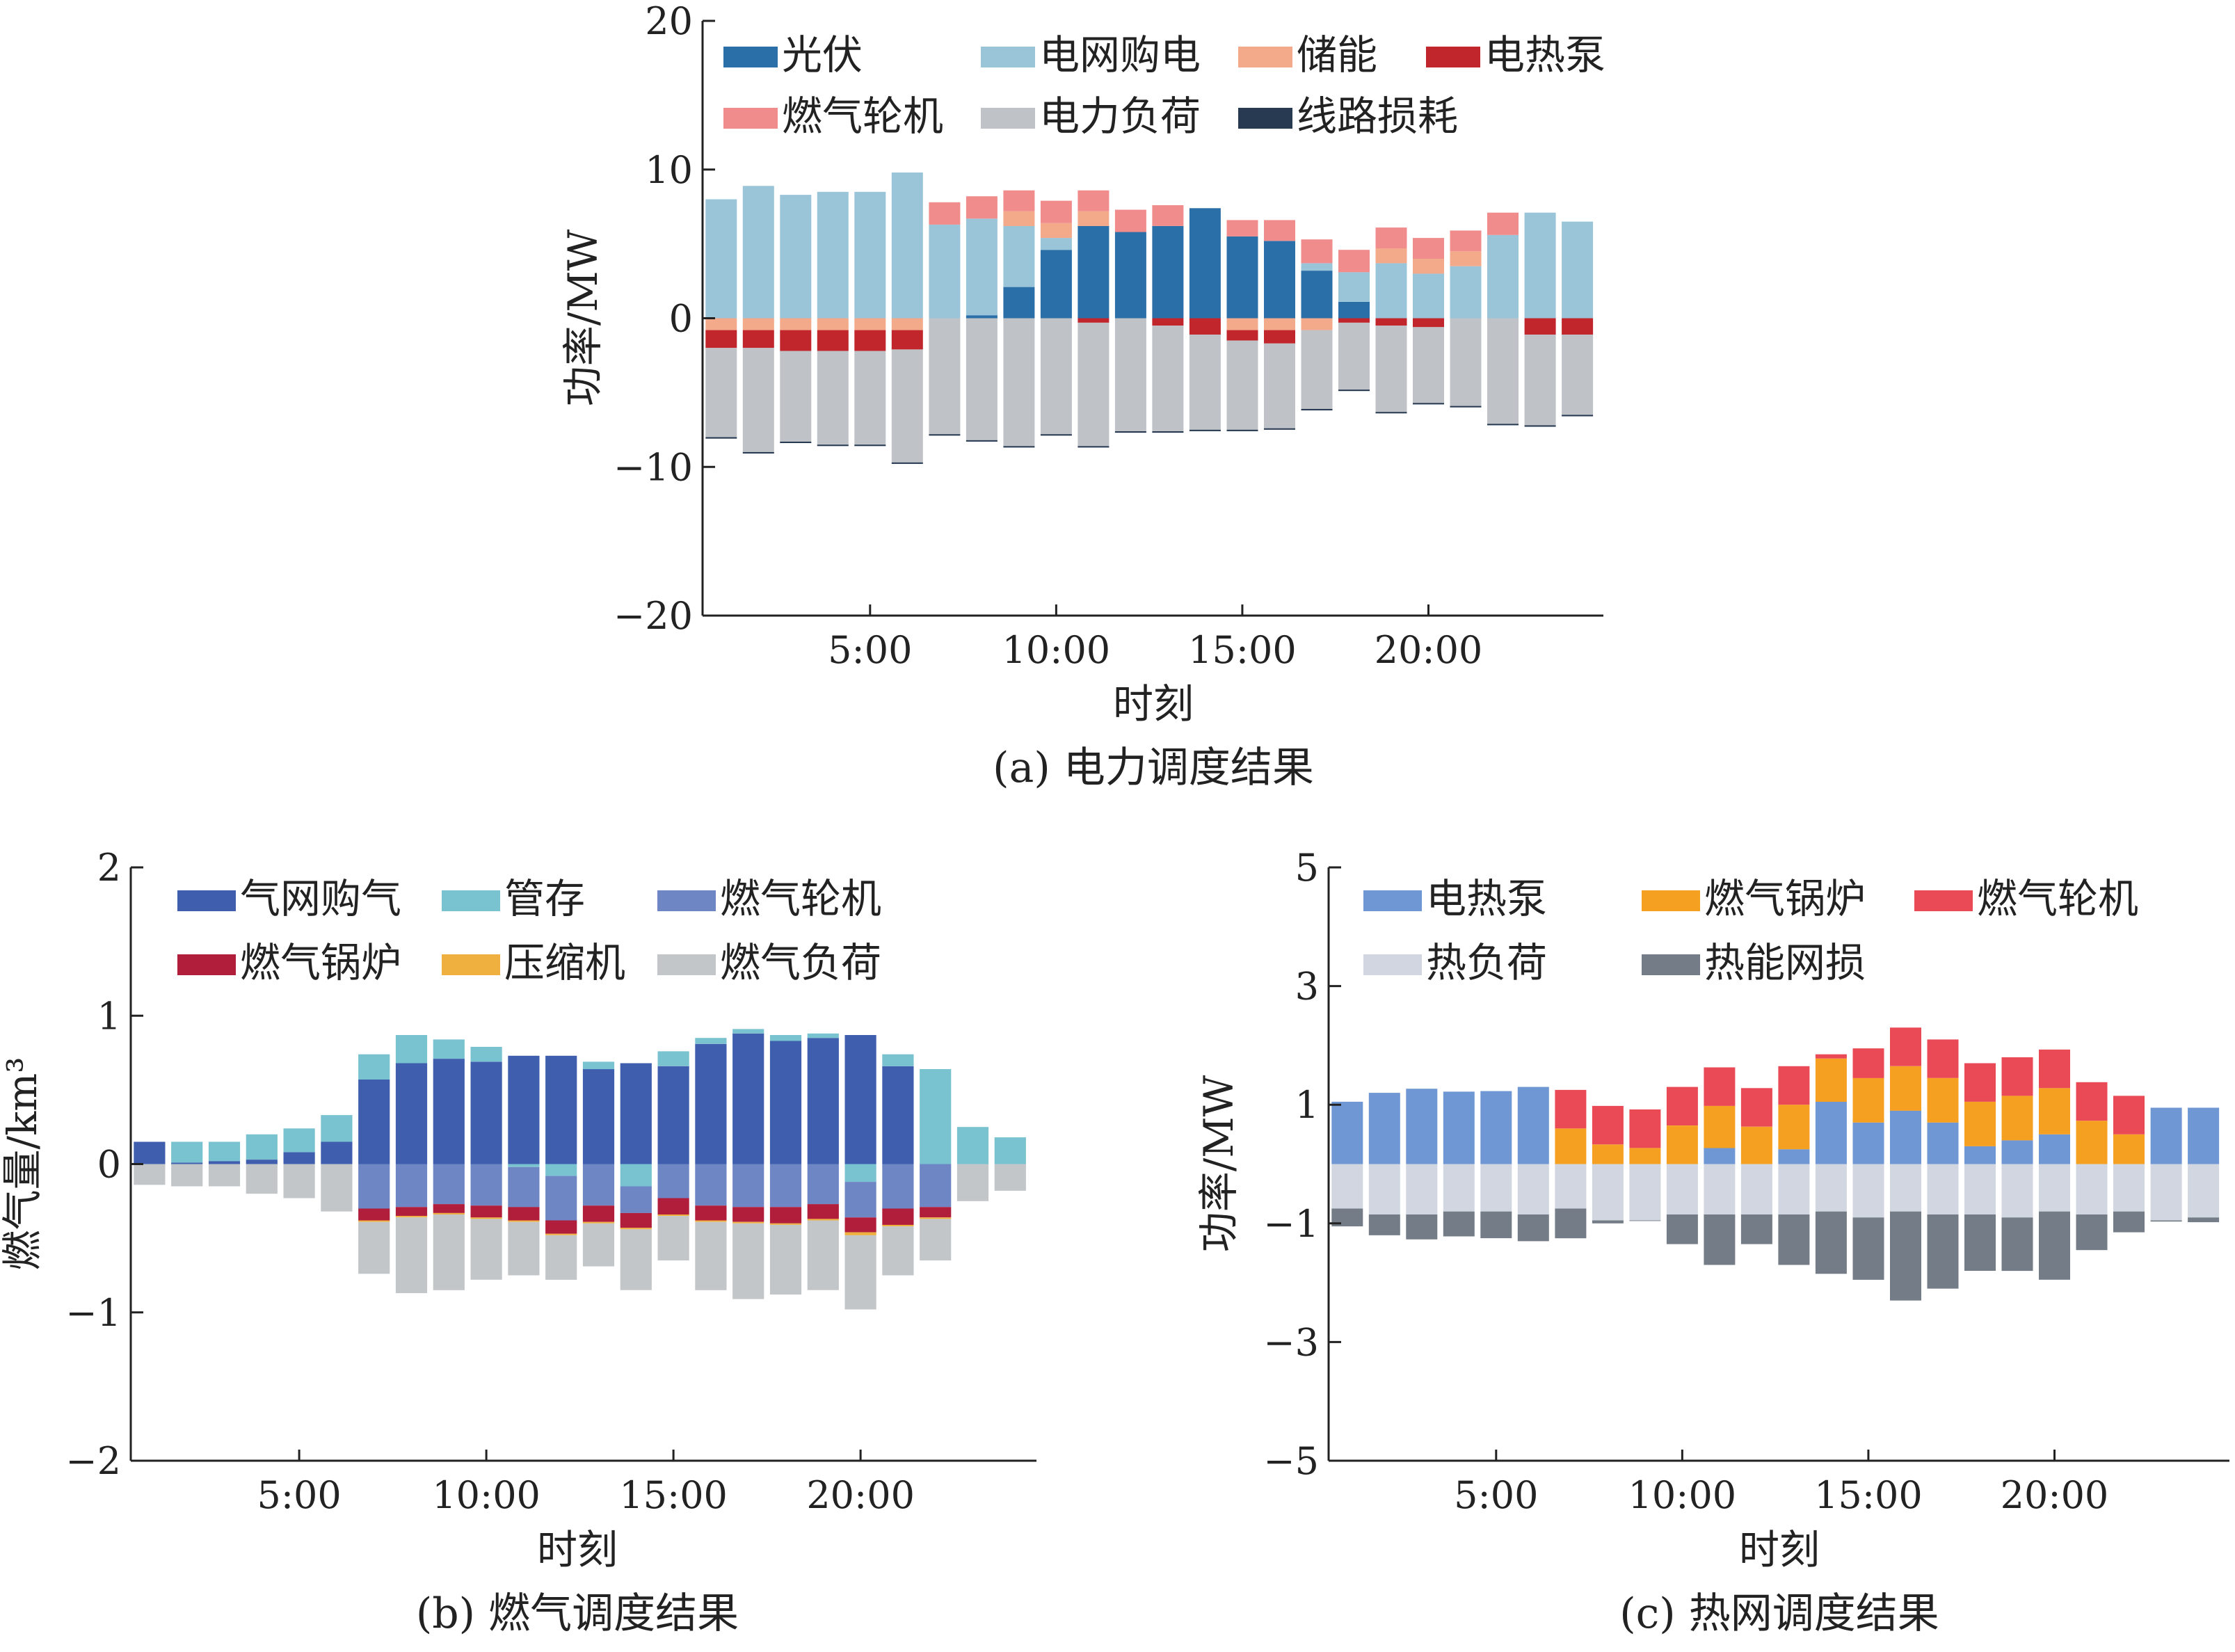  What do you see at coordinates (533, 963) in the screenshot?
I see `legend-item-b-5: 压缩机` at bounding box center [533, 963].